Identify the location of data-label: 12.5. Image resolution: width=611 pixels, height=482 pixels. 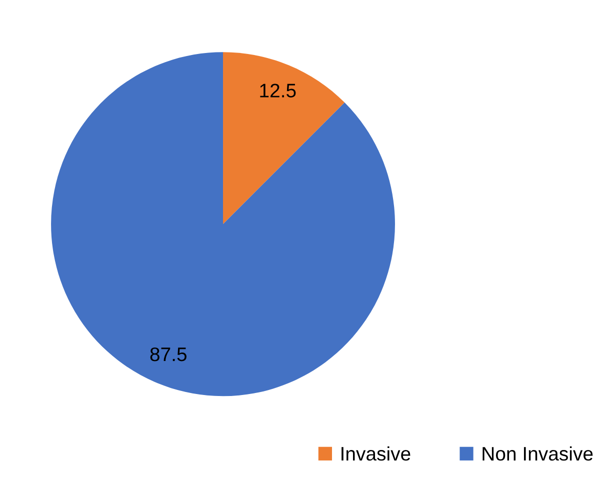
(278, 91).